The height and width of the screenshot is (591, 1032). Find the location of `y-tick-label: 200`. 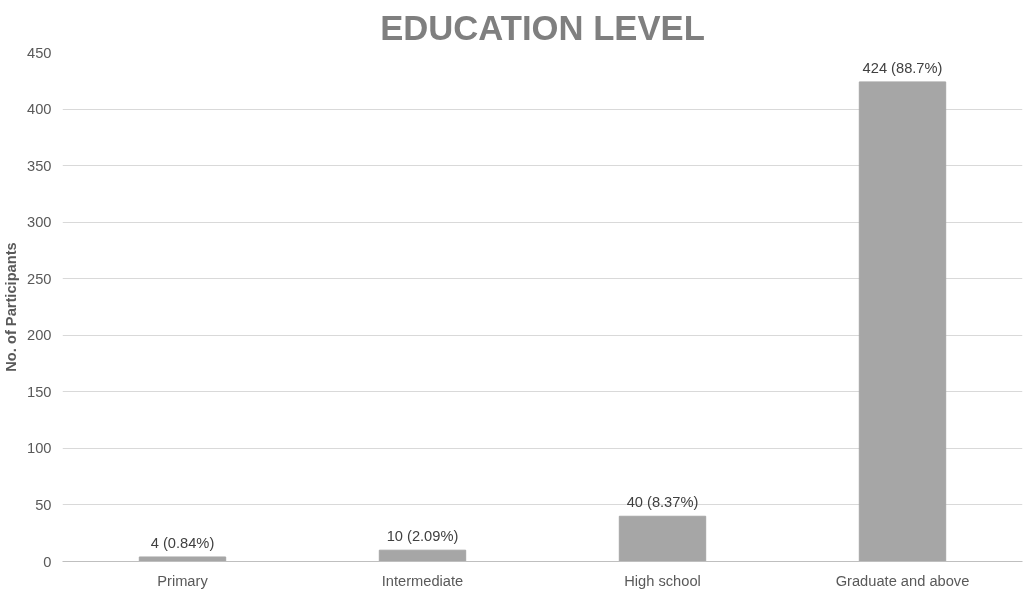

y-tick-label: 200 is located at coordinates (39, 335).